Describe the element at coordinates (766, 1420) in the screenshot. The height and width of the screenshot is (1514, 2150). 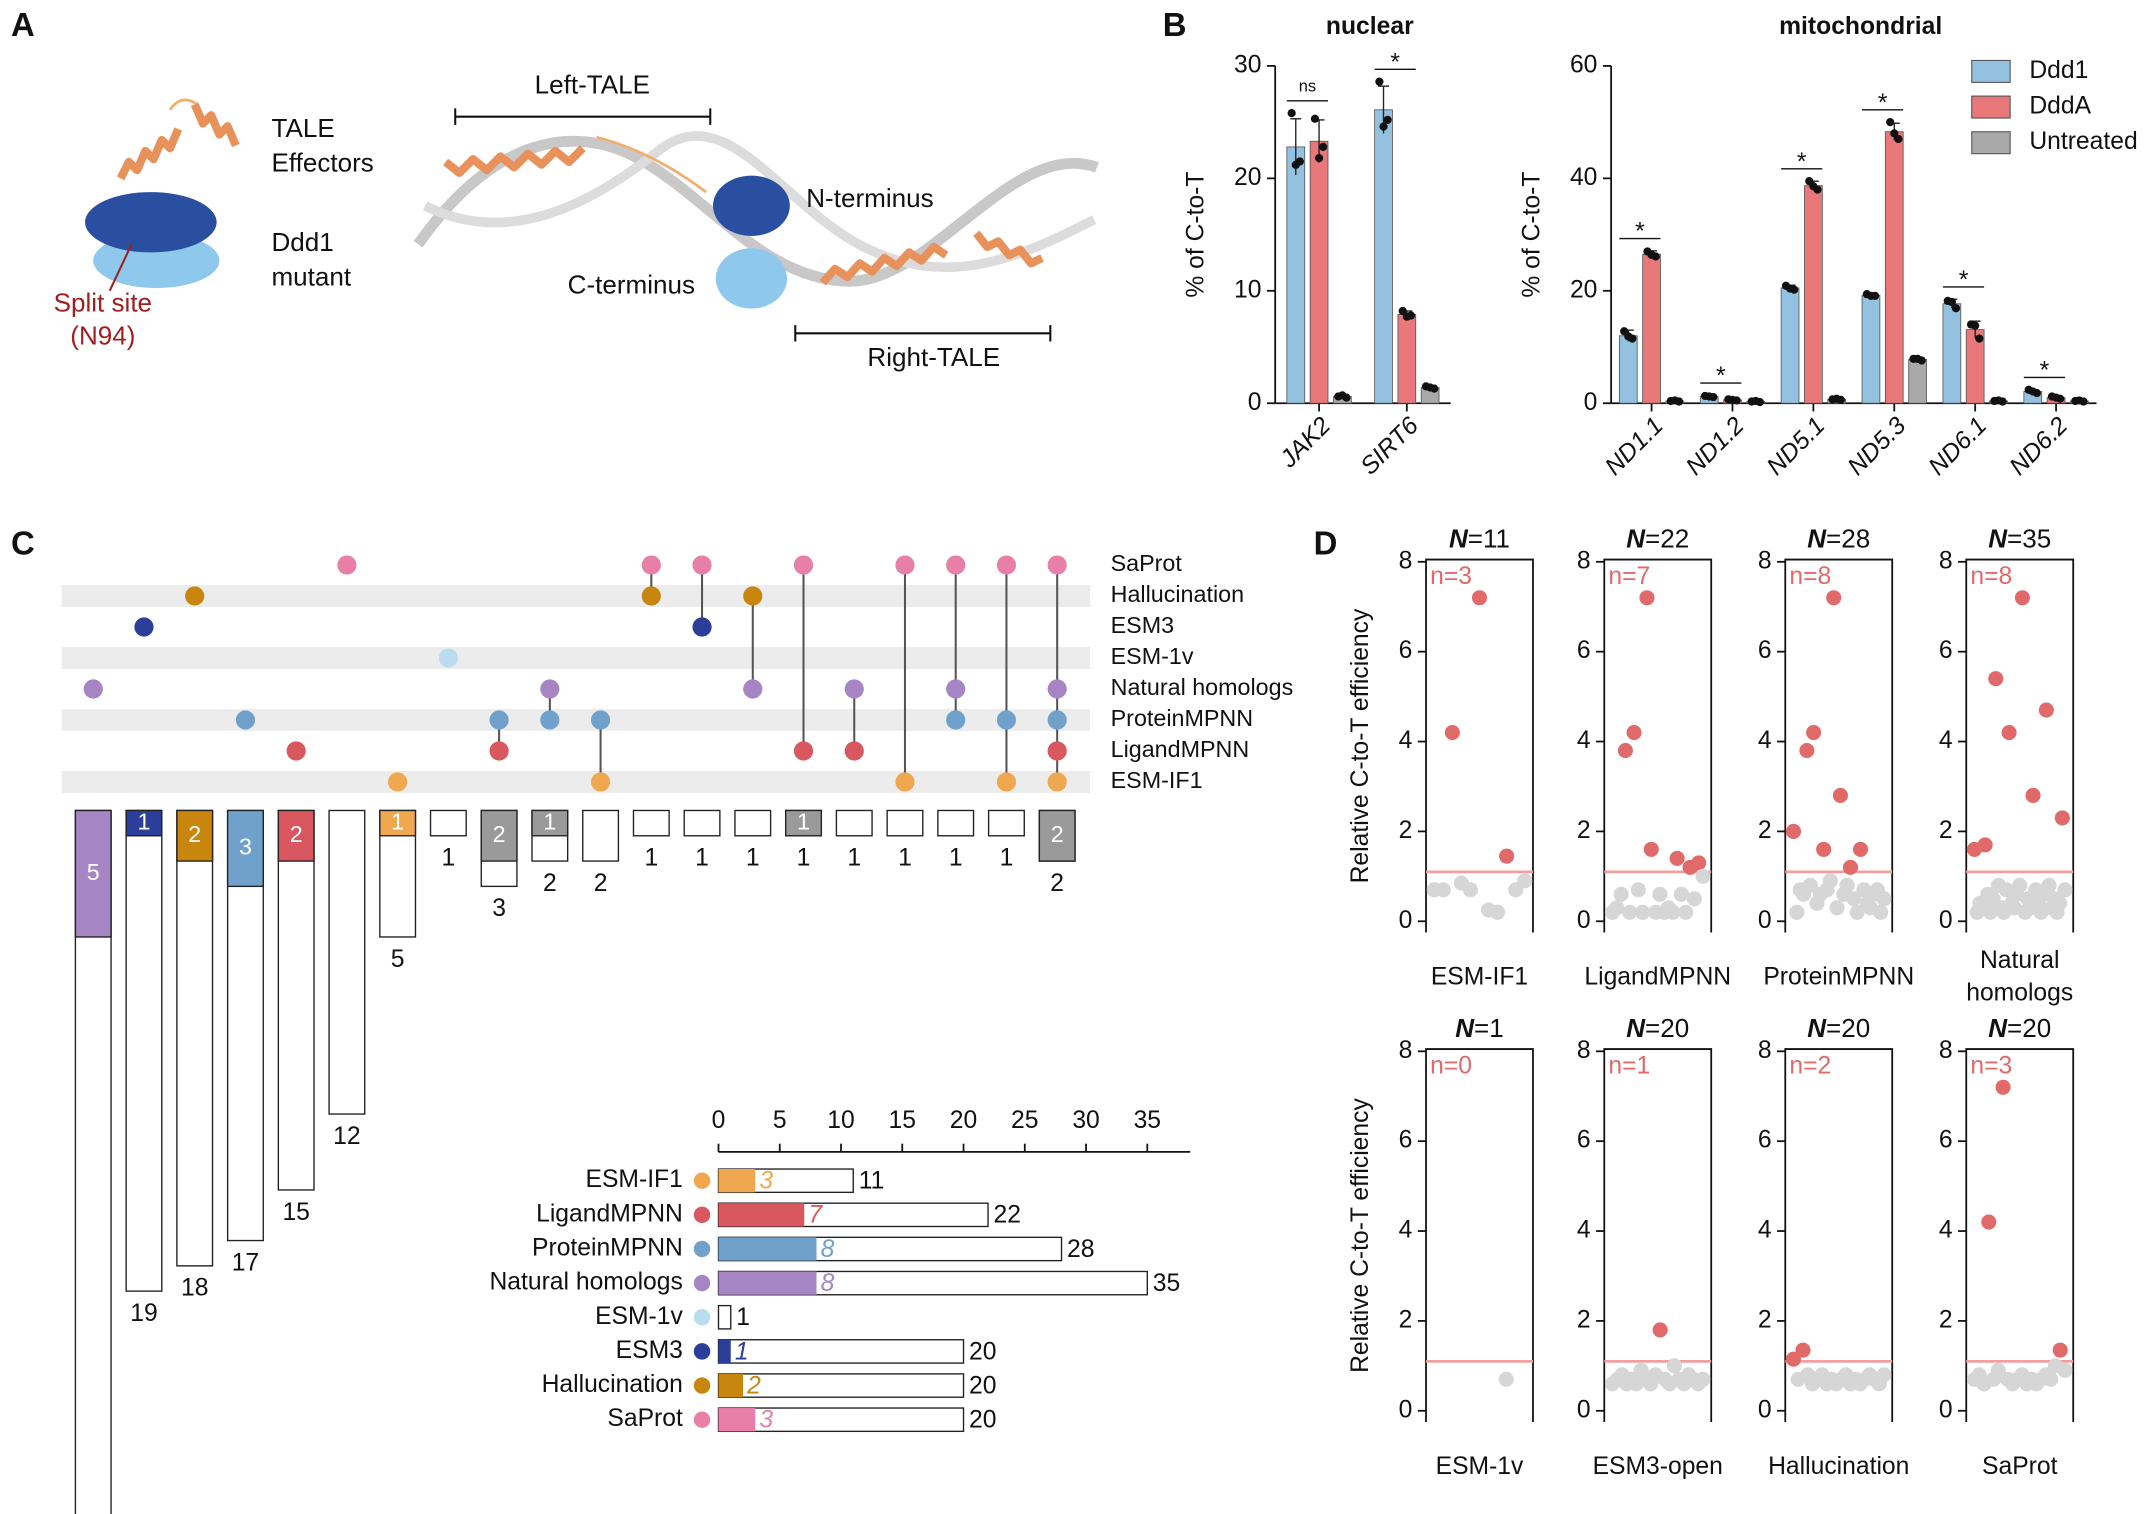
I see `success-label: 3` at that location.